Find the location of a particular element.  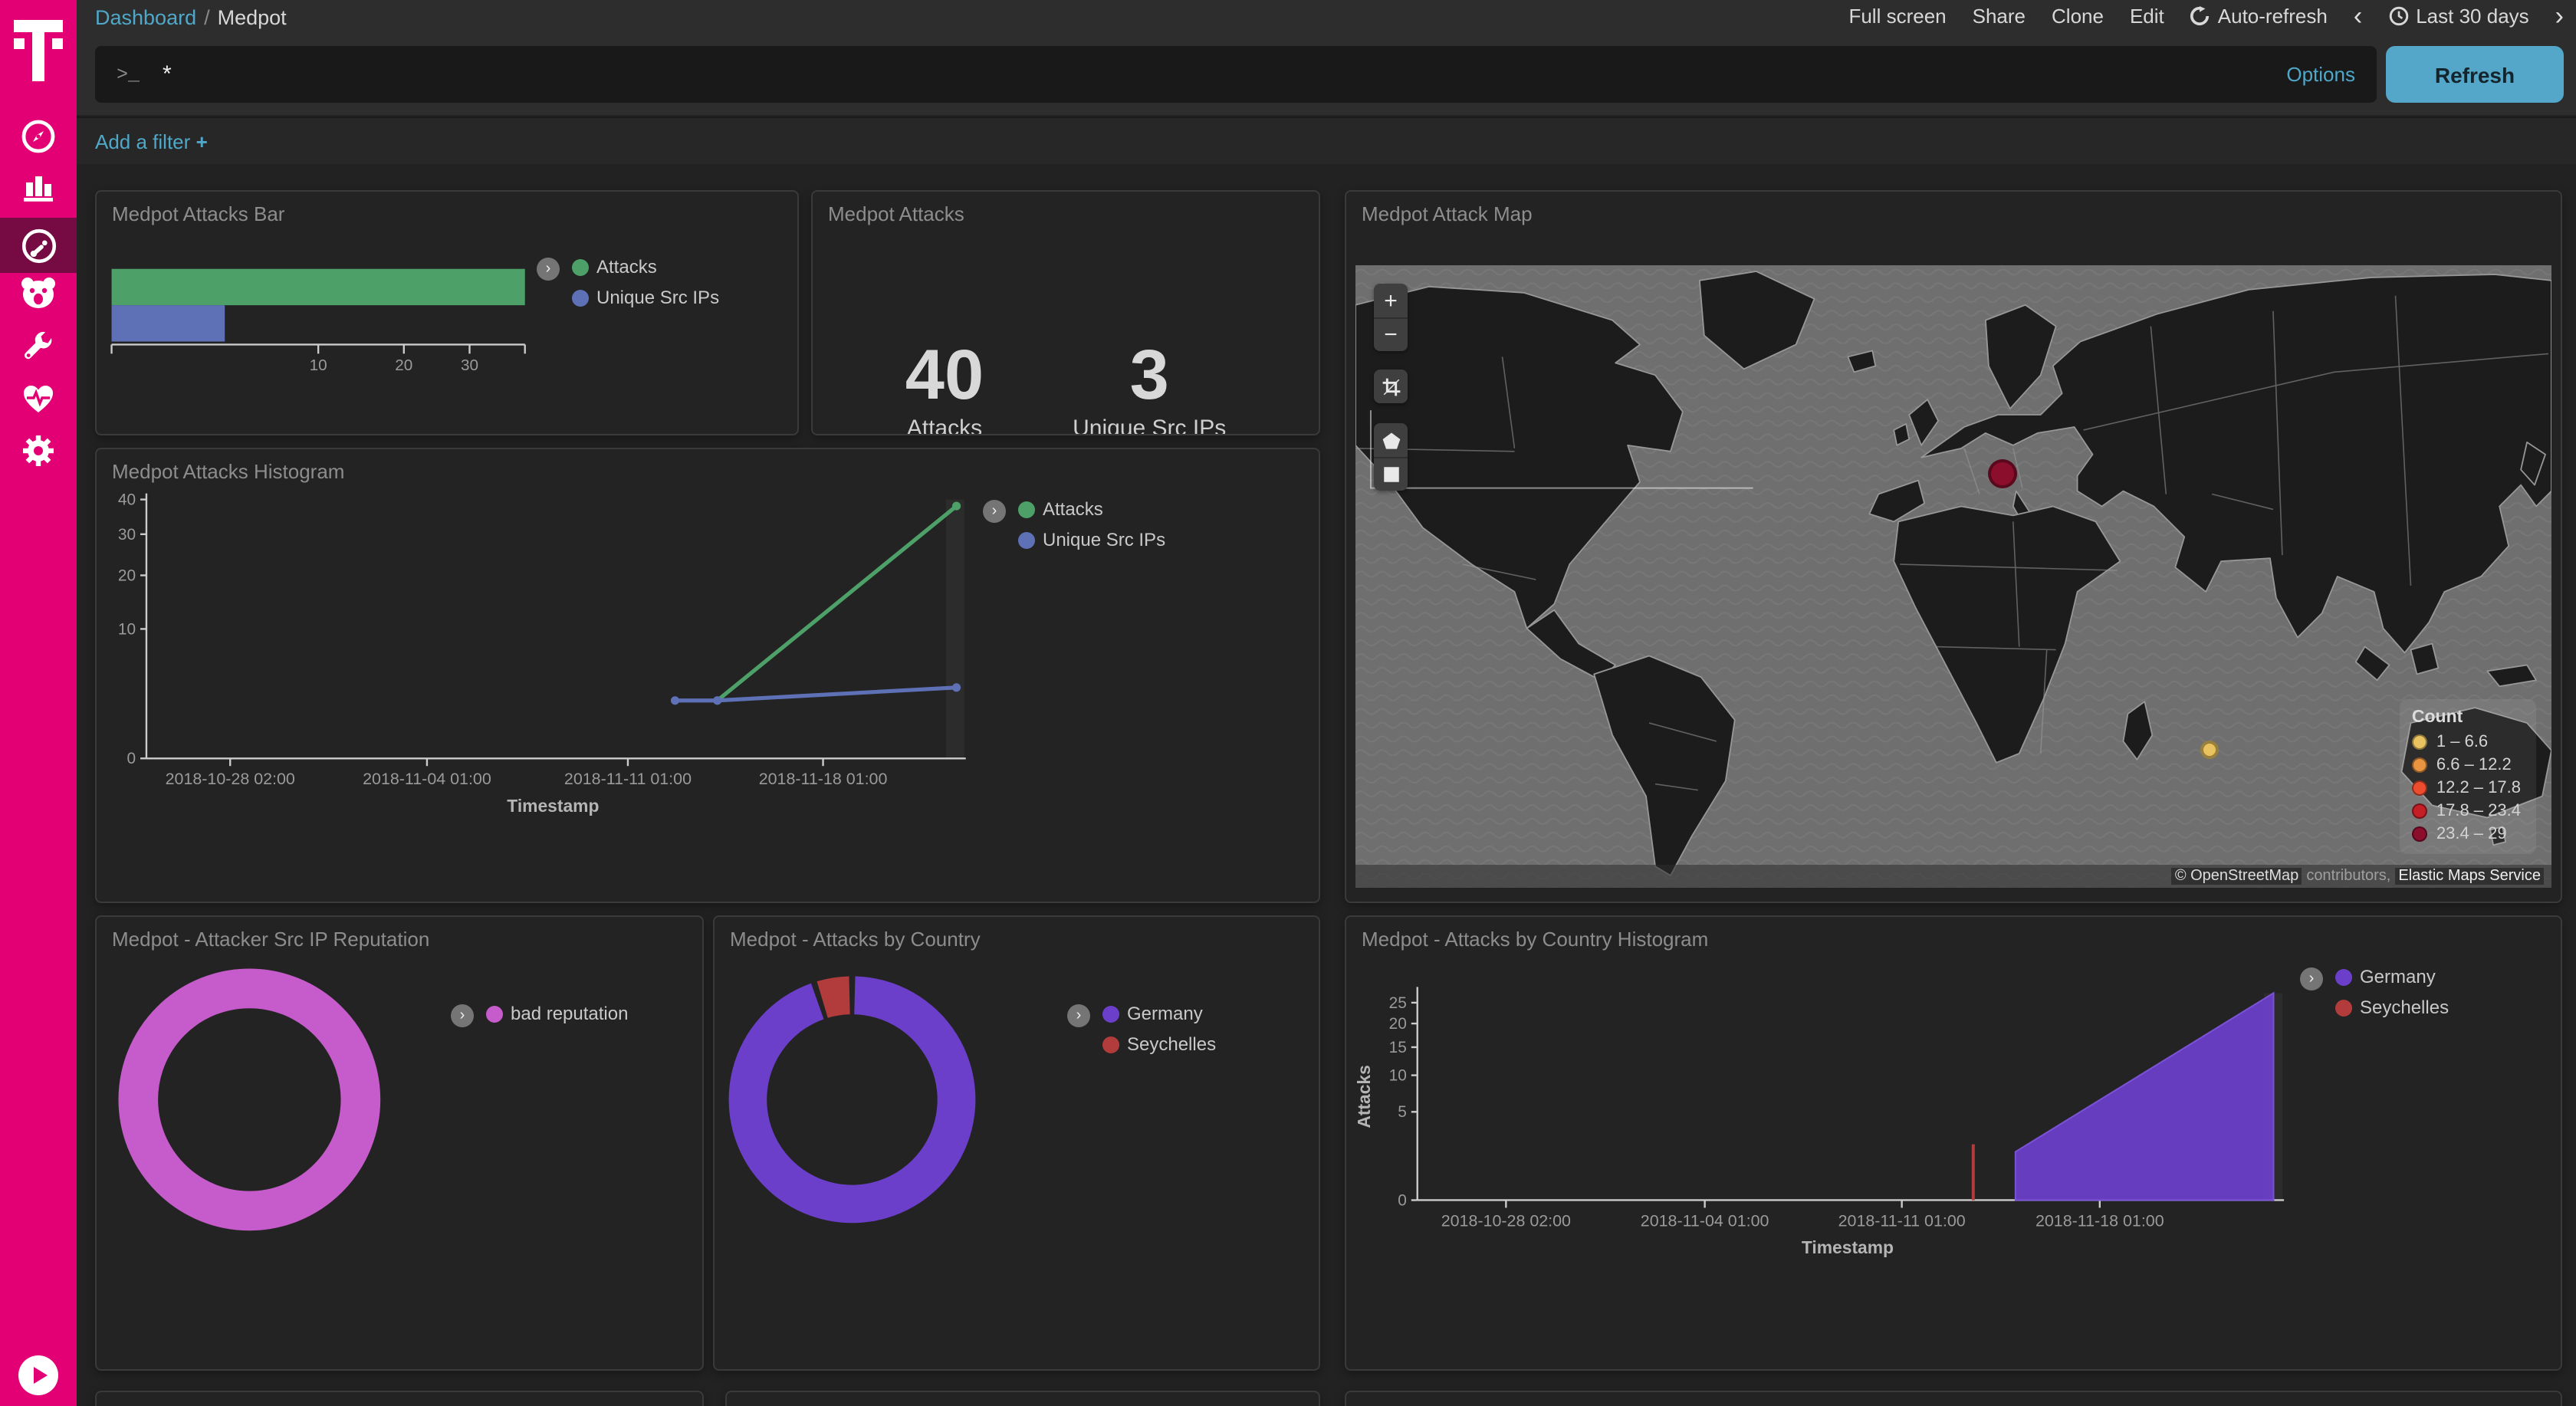

attacks-bar-chart: 10 20 30 is located at coordinates (318, 321).